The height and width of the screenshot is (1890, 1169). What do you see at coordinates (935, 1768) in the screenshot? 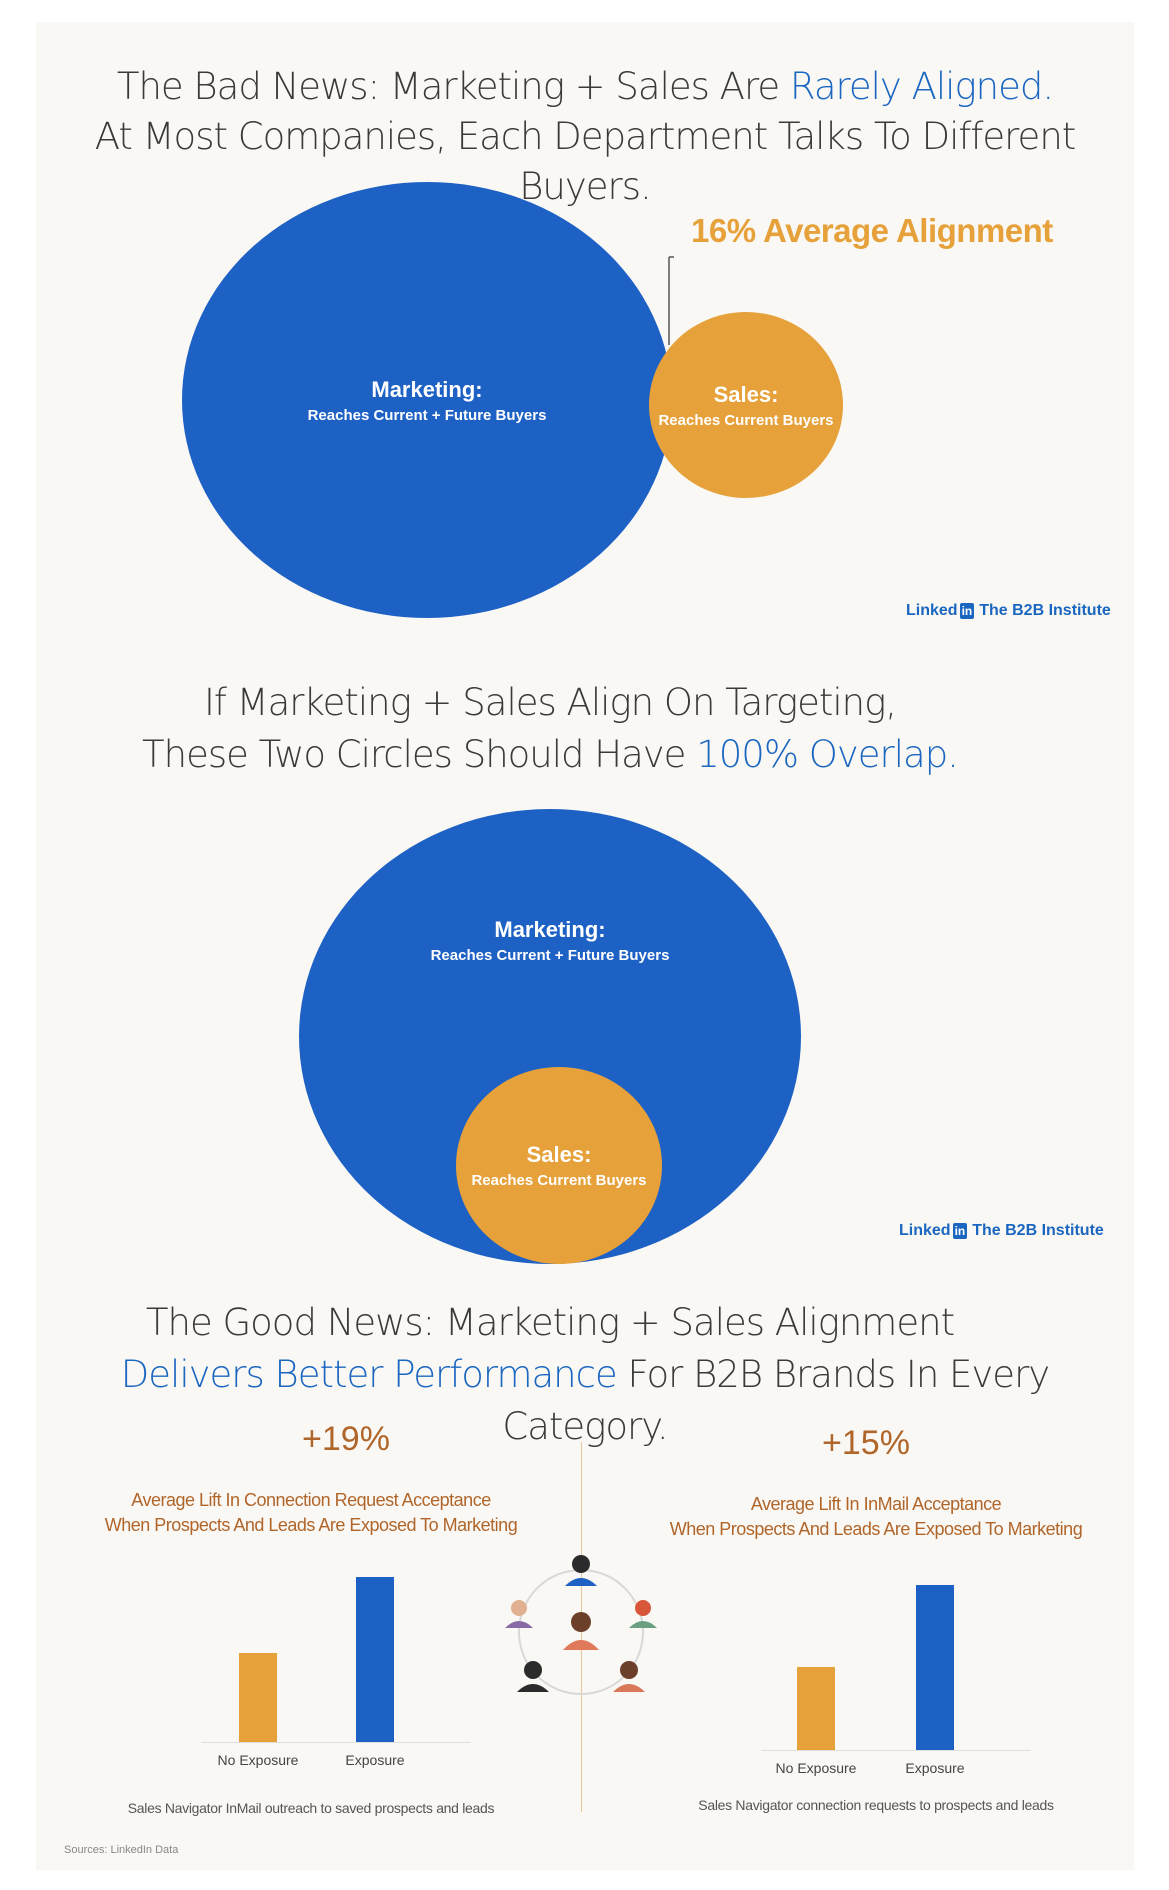
I see `right-bar-label: Exposure` at bounding box center [935, 1768].